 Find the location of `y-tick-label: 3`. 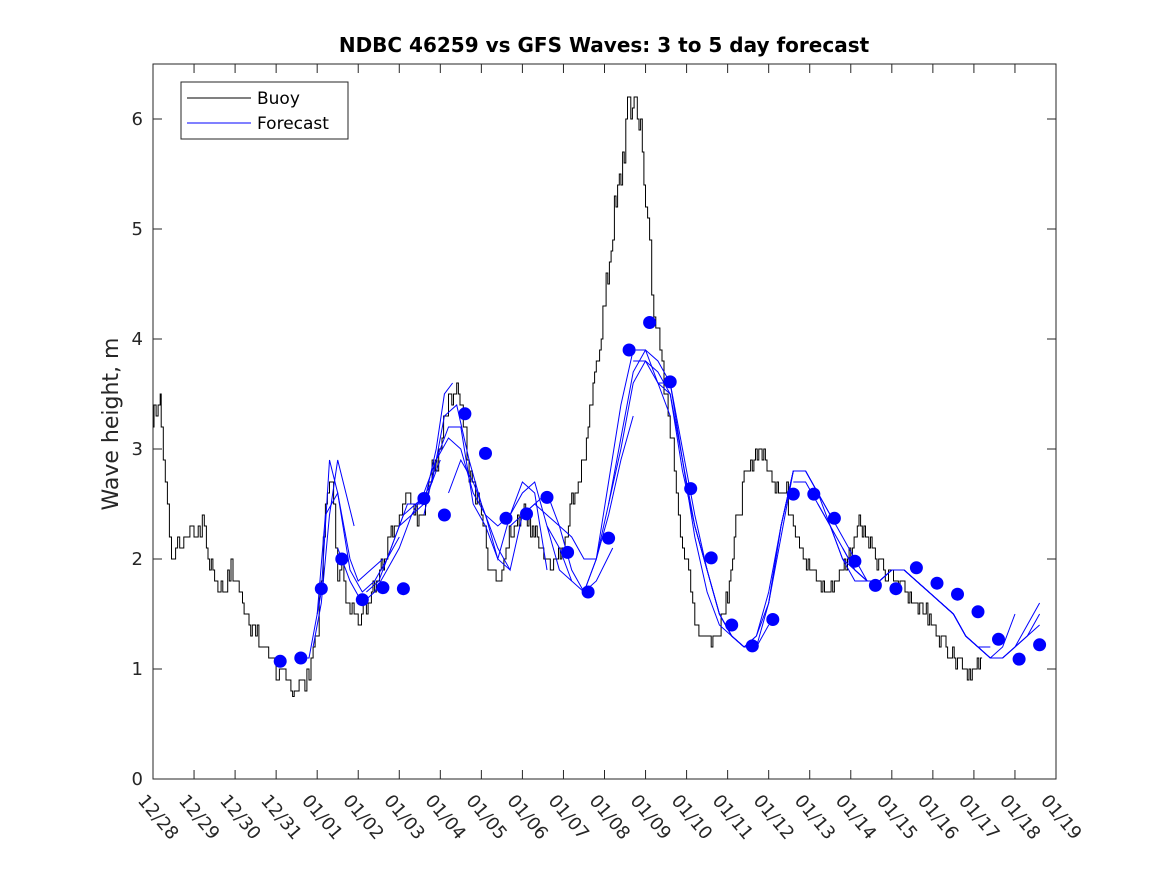

y-tick-label: 3 is located at coordinates (137, 449).